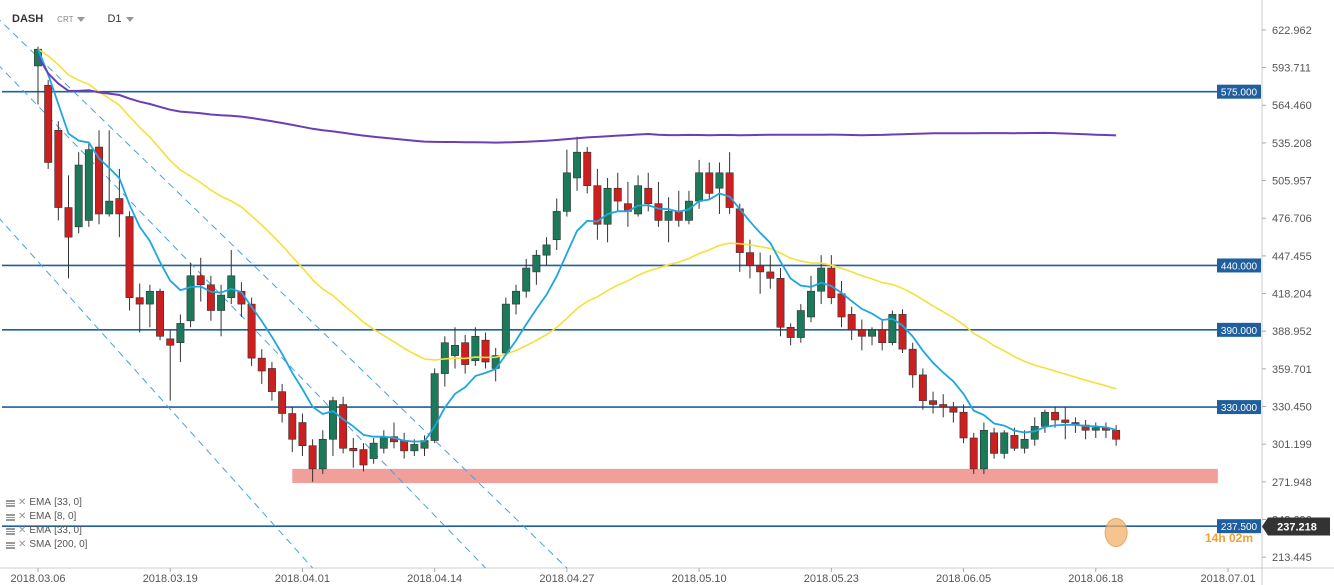 This screenshot has height=585, width=1334. I want to click on x-tick-label: 2018.04.01, so click(302, 579).